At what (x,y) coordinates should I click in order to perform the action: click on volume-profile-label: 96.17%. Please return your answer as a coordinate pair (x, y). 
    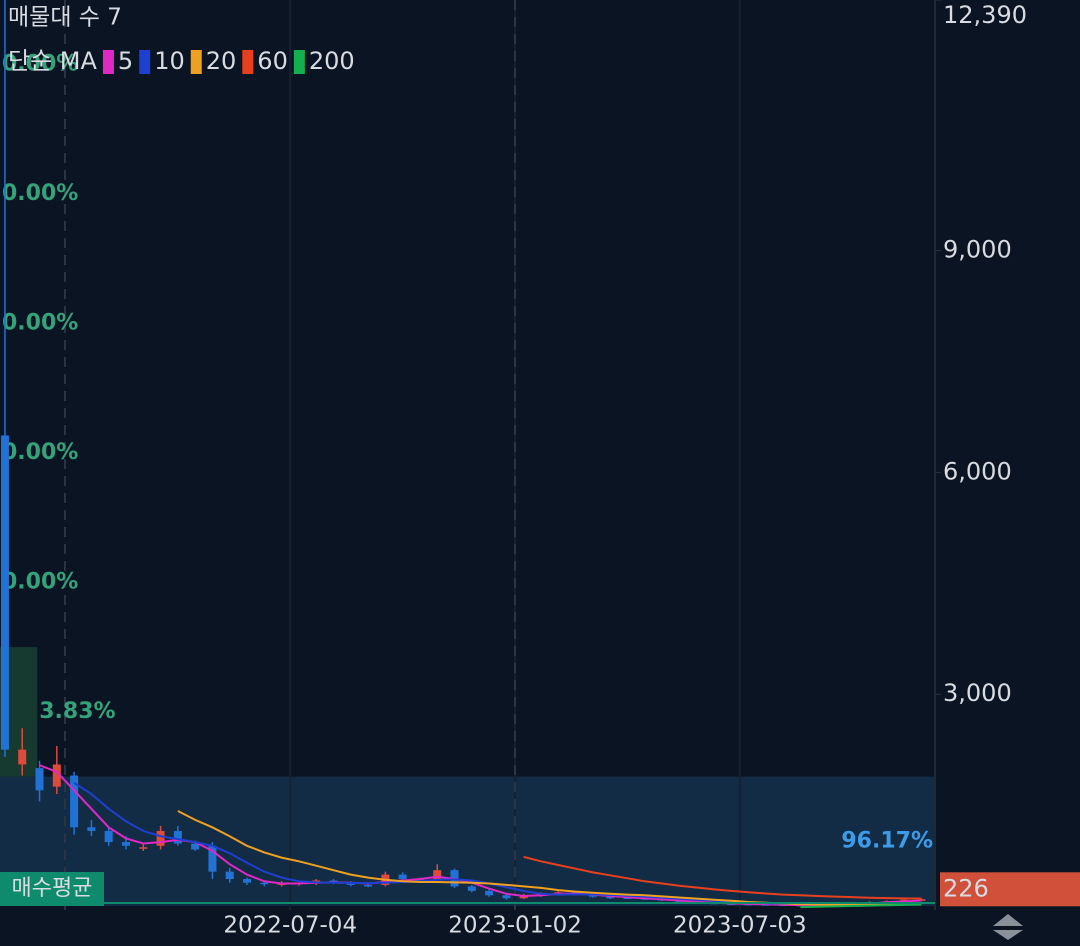
    Looking at the image, I should click on (887, 840).